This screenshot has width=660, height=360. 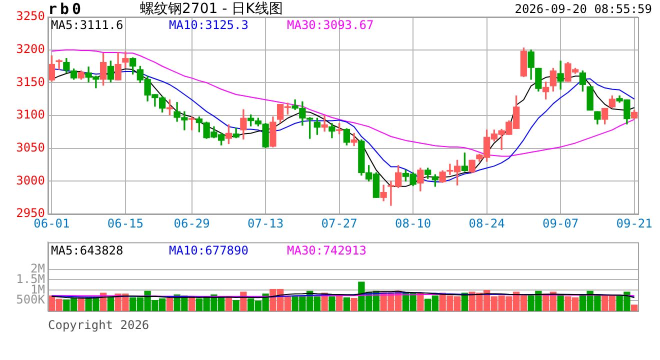 What do you see at coordinates (30, 147) in the screenshot?
I see `y-tick-label: 3050` at bounding box center [30, 147].